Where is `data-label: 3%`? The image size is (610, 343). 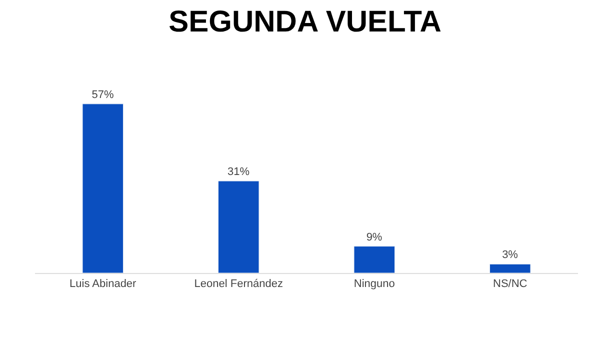
data-label: 3% is located at coordinates (510, 255).